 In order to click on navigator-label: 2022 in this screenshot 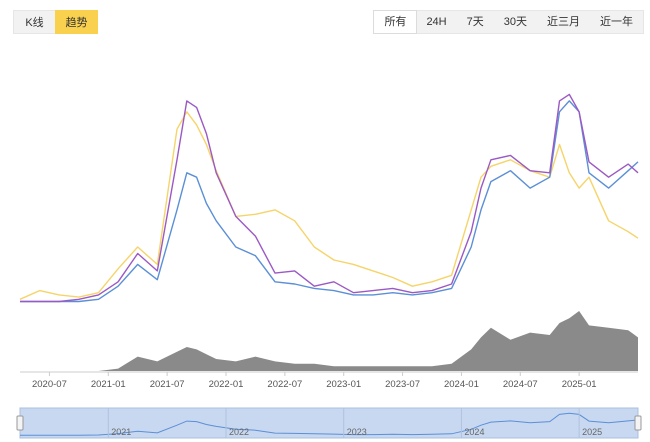, I will do `click(239, 432)`.